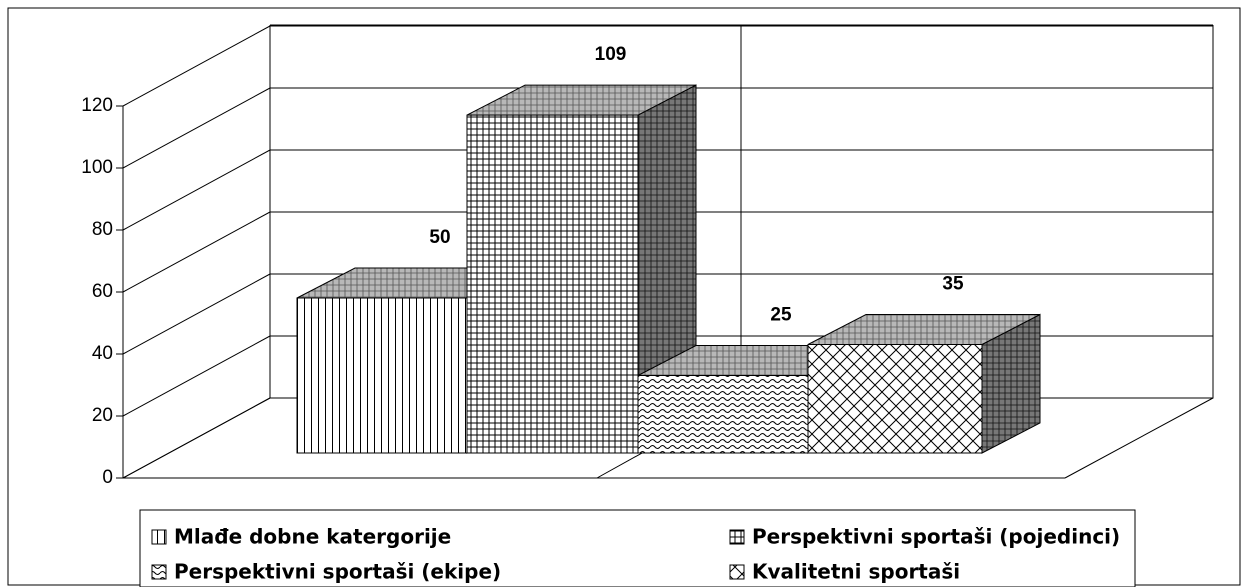 The image size is (1249, 587). What do you see at coordinates (102, 415) in the screenshot?
I see `y-tick-label: 20` at bounding box center [102, 415].